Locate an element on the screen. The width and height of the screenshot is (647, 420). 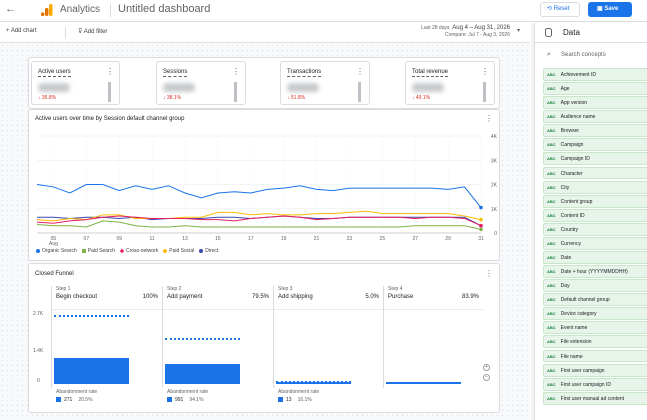
kpi-label: Sessions is located at coordinates (175, 73).